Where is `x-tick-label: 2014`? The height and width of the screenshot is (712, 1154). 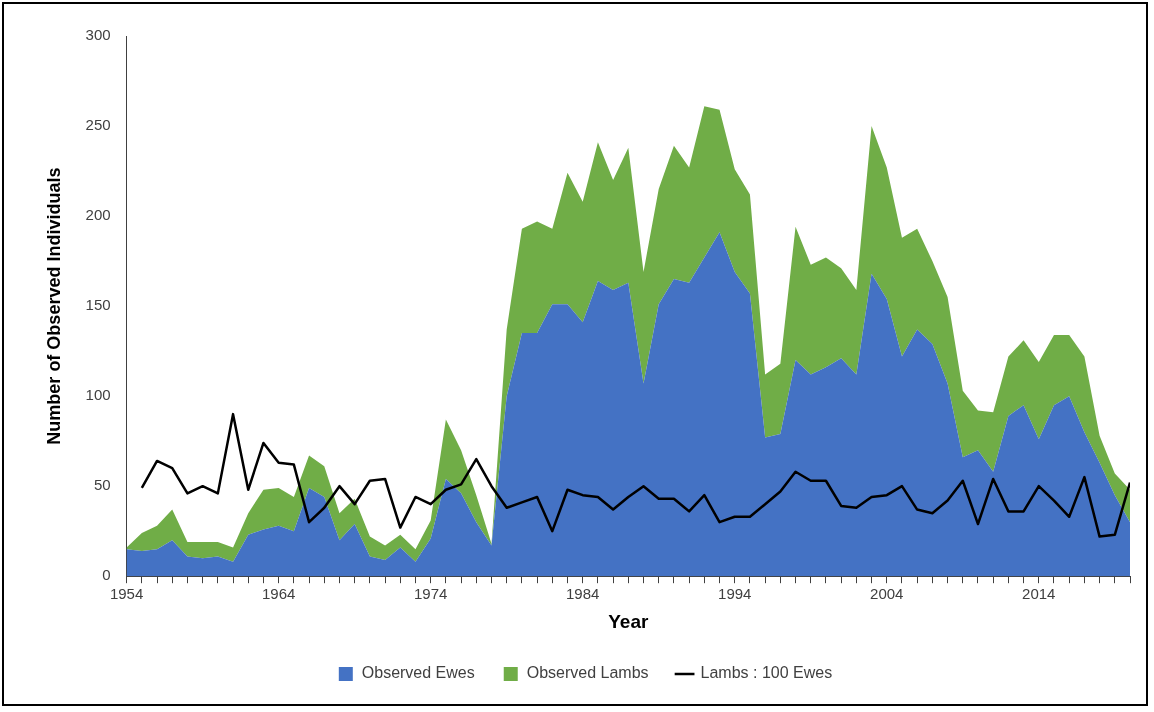 x-tick-label: 2014 is located at coordinates (1039, 594).